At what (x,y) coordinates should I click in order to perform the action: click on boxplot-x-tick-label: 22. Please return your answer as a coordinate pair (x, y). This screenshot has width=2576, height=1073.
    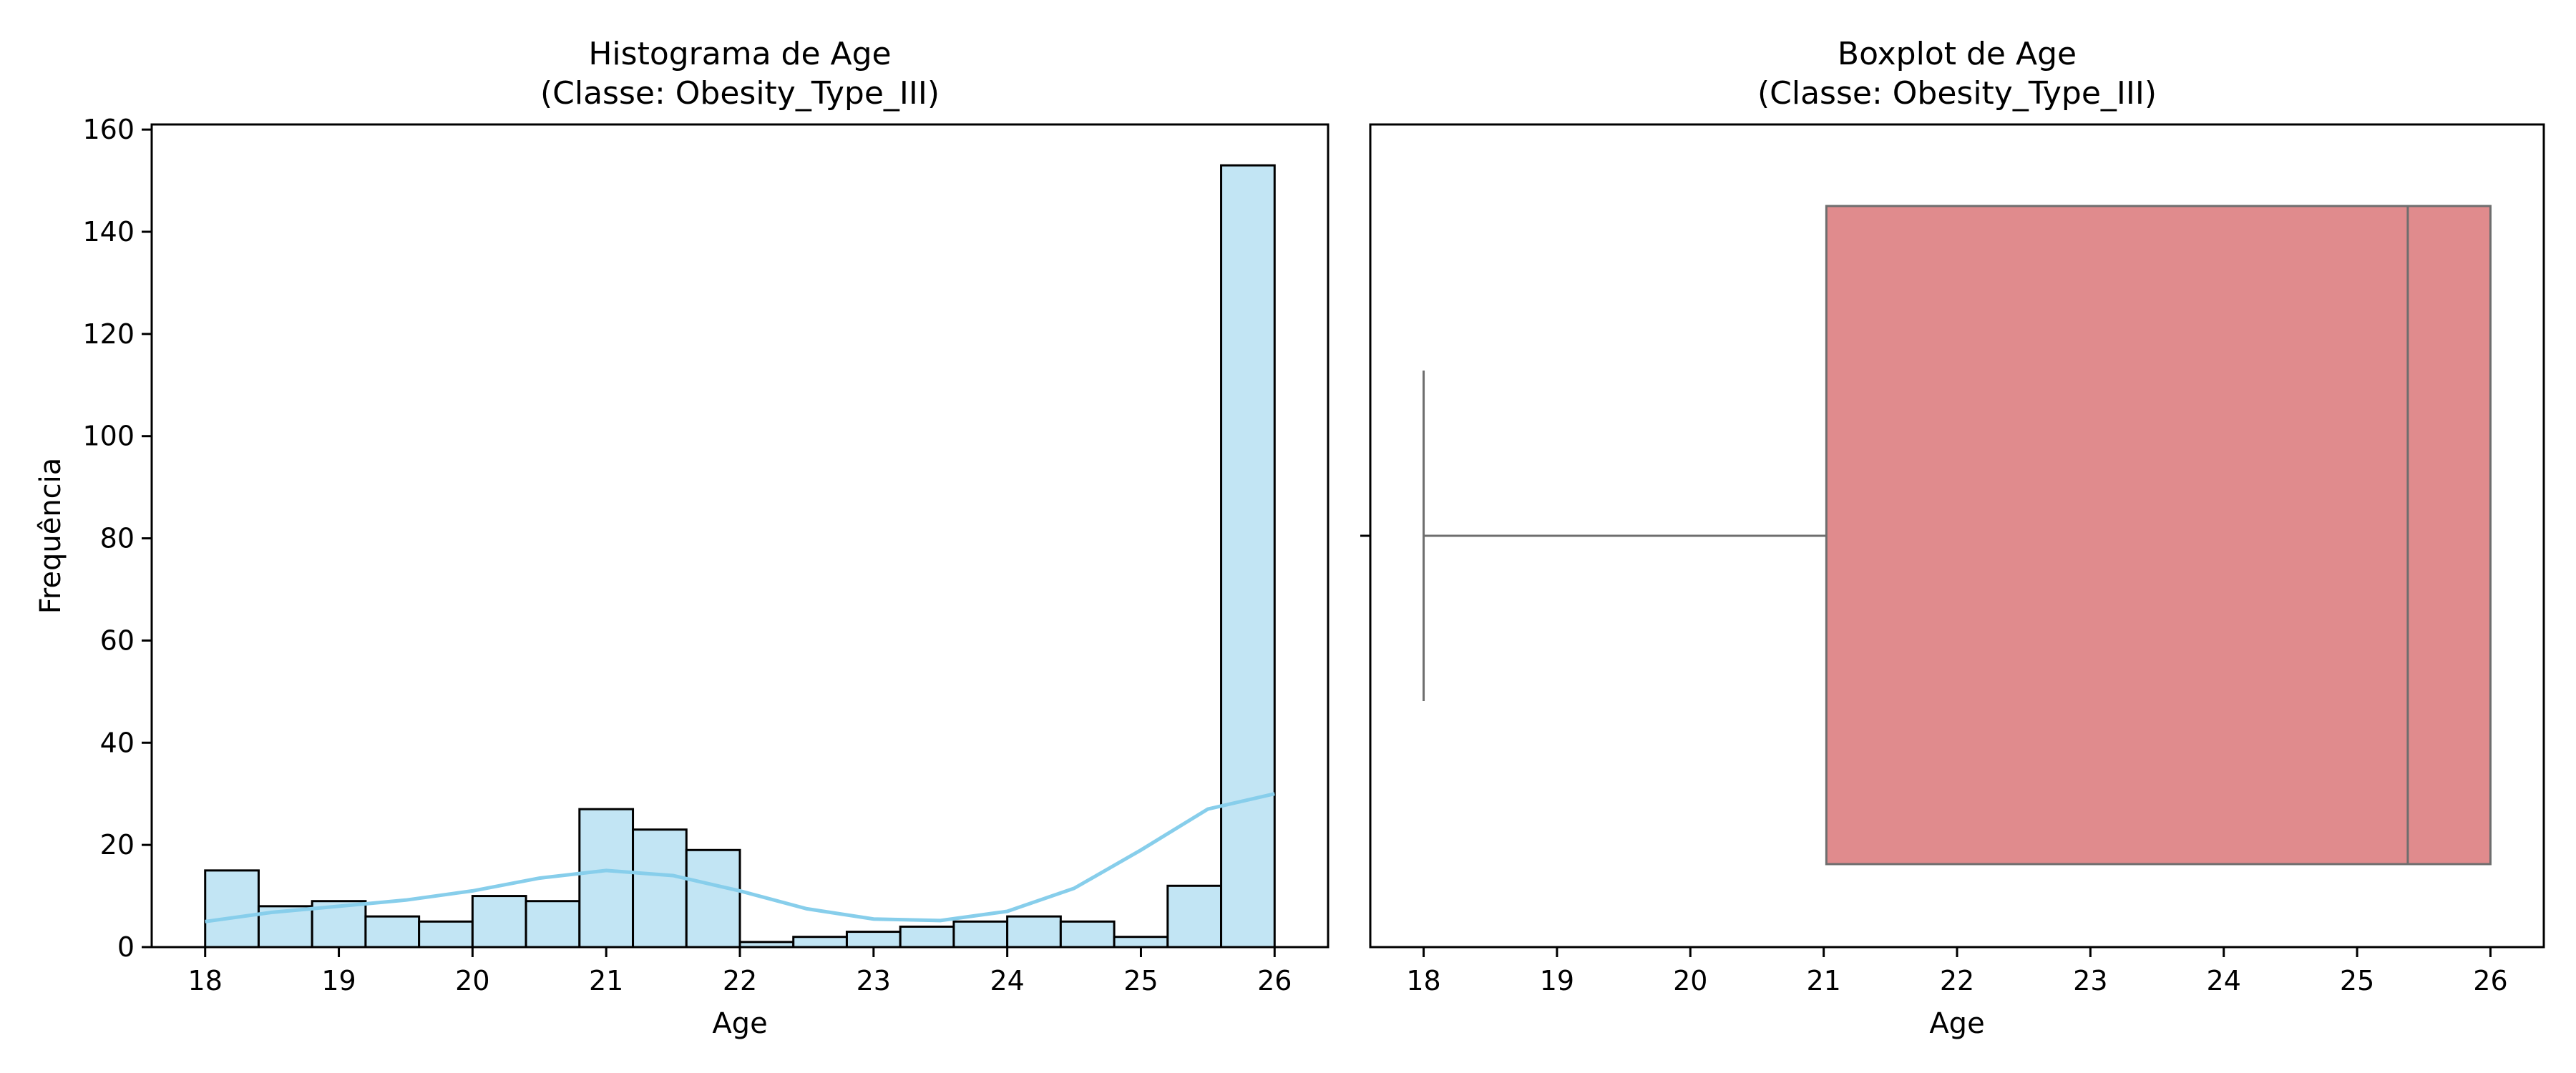
    Looking at the image, I should click on (1957, 980).